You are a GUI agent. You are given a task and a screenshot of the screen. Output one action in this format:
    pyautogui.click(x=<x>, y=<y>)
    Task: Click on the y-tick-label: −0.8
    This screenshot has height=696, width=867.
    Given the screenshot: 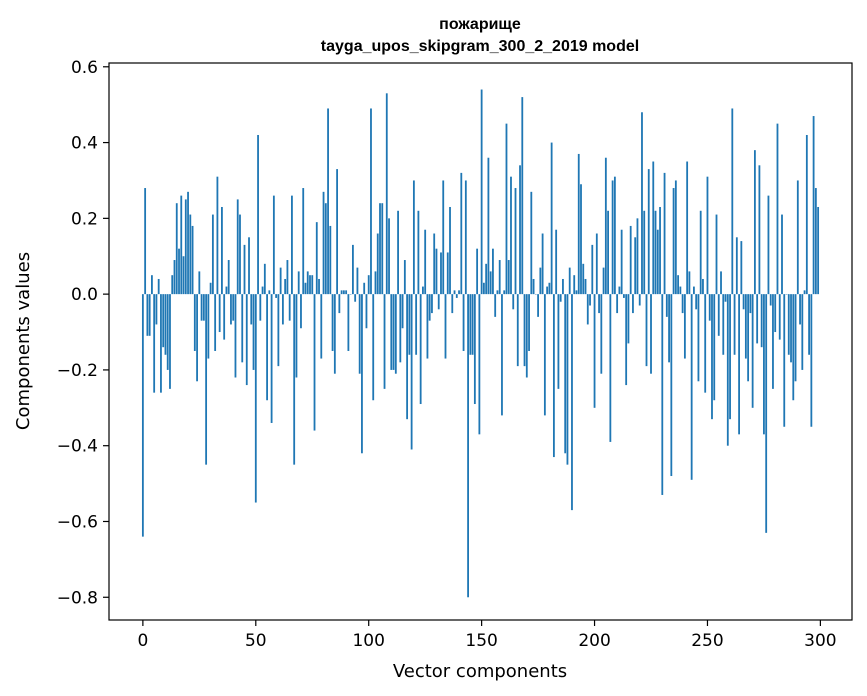 What is the action you would take?
    pyautogui.click(x=77, y=598)
    